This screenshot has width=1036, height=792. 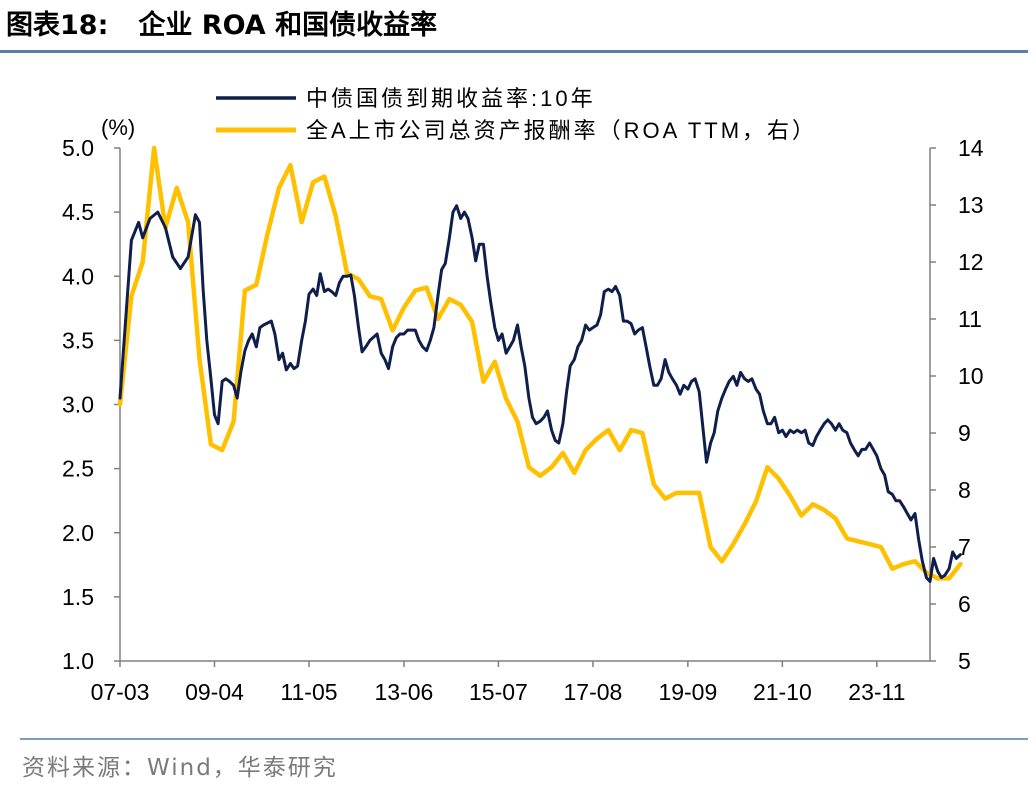 I want to click on right-tick-label: 6, so click(x=964, y=604).